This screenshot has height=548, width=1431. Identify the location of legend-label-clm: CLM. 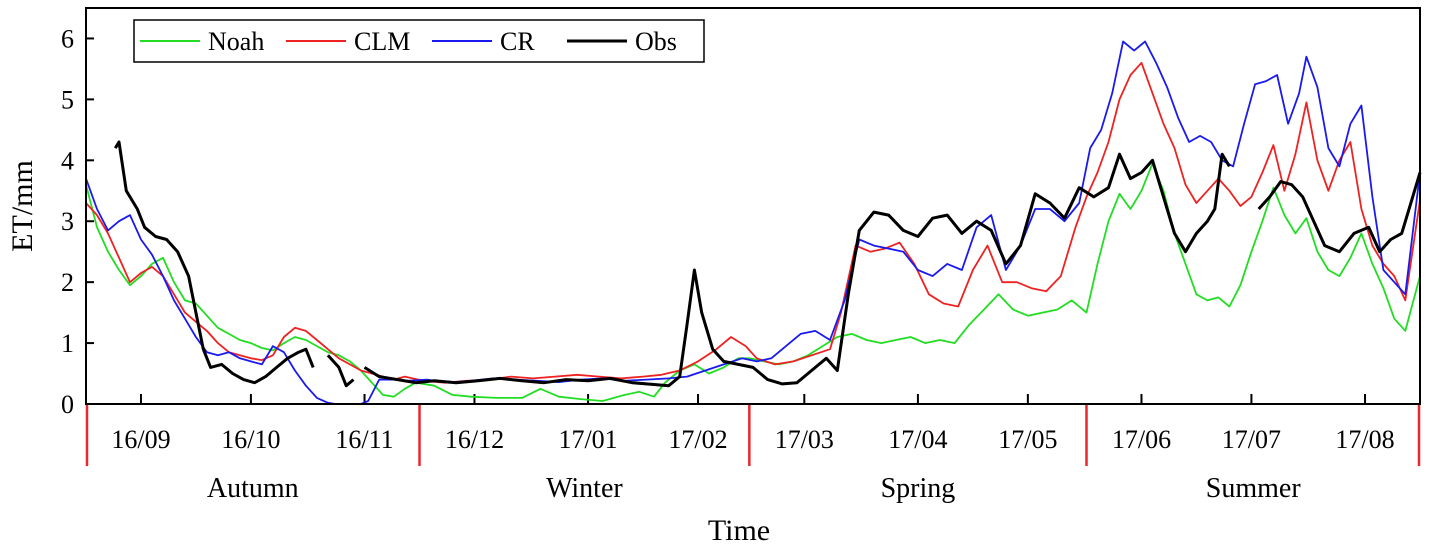
(382, 41).